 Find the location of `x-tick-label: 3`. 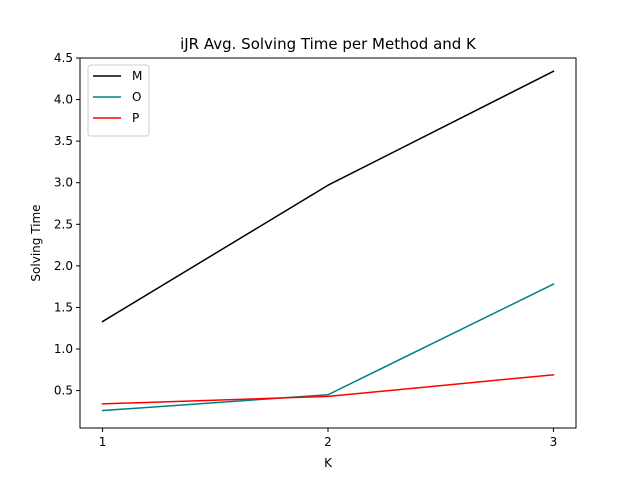

x-tick-label: 3 is located at coordinates (554, 442).